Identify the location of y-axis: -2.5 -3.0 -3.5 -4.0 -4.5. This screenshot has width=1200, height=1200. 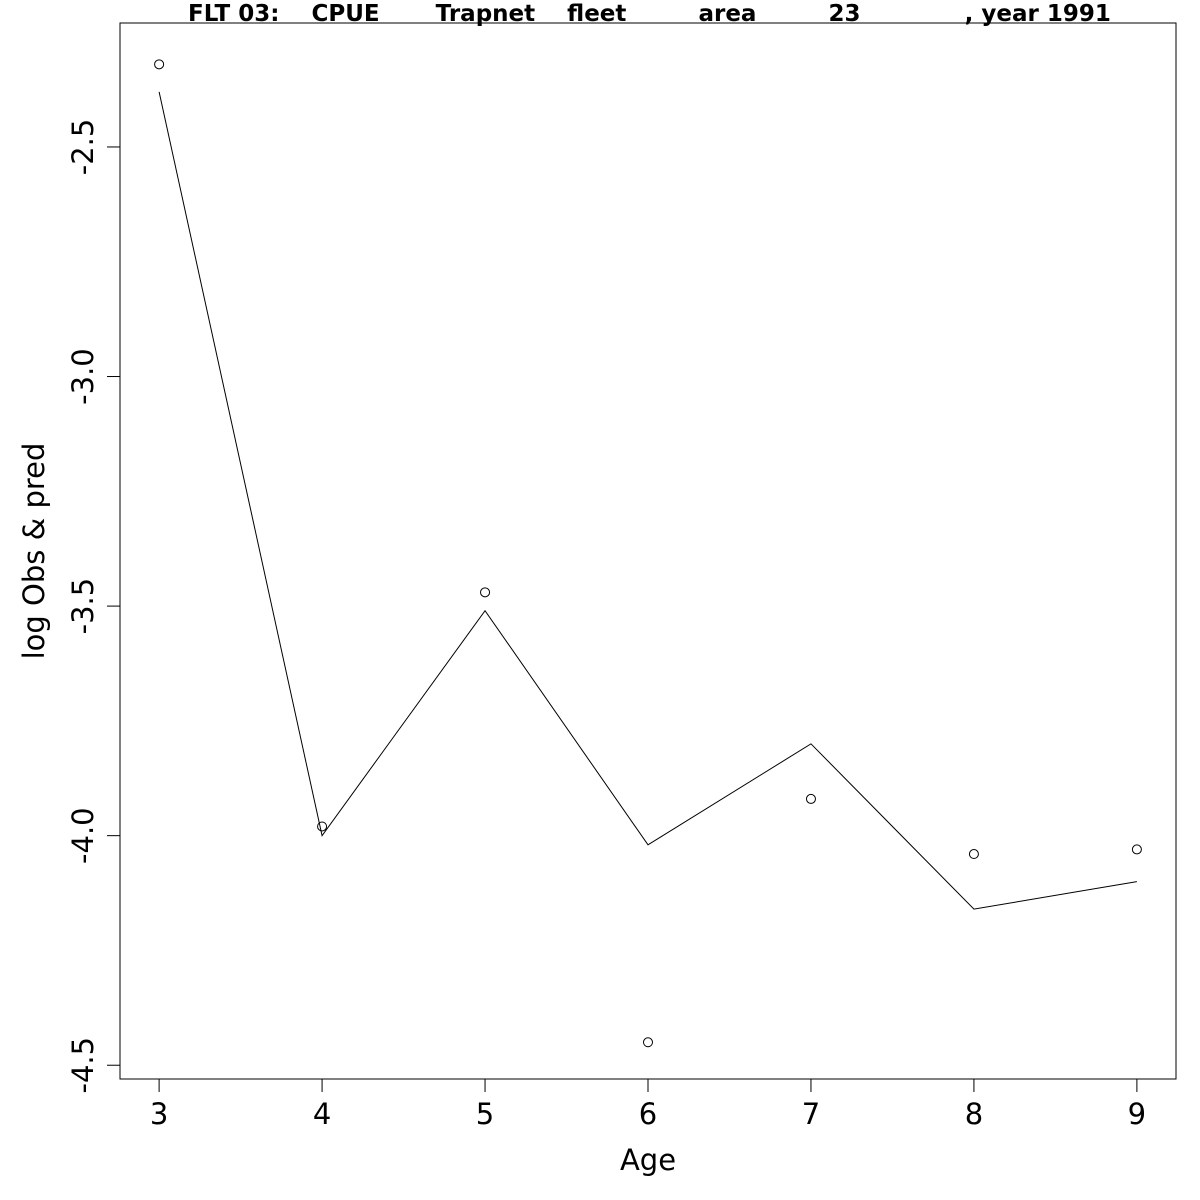
(93, 606).